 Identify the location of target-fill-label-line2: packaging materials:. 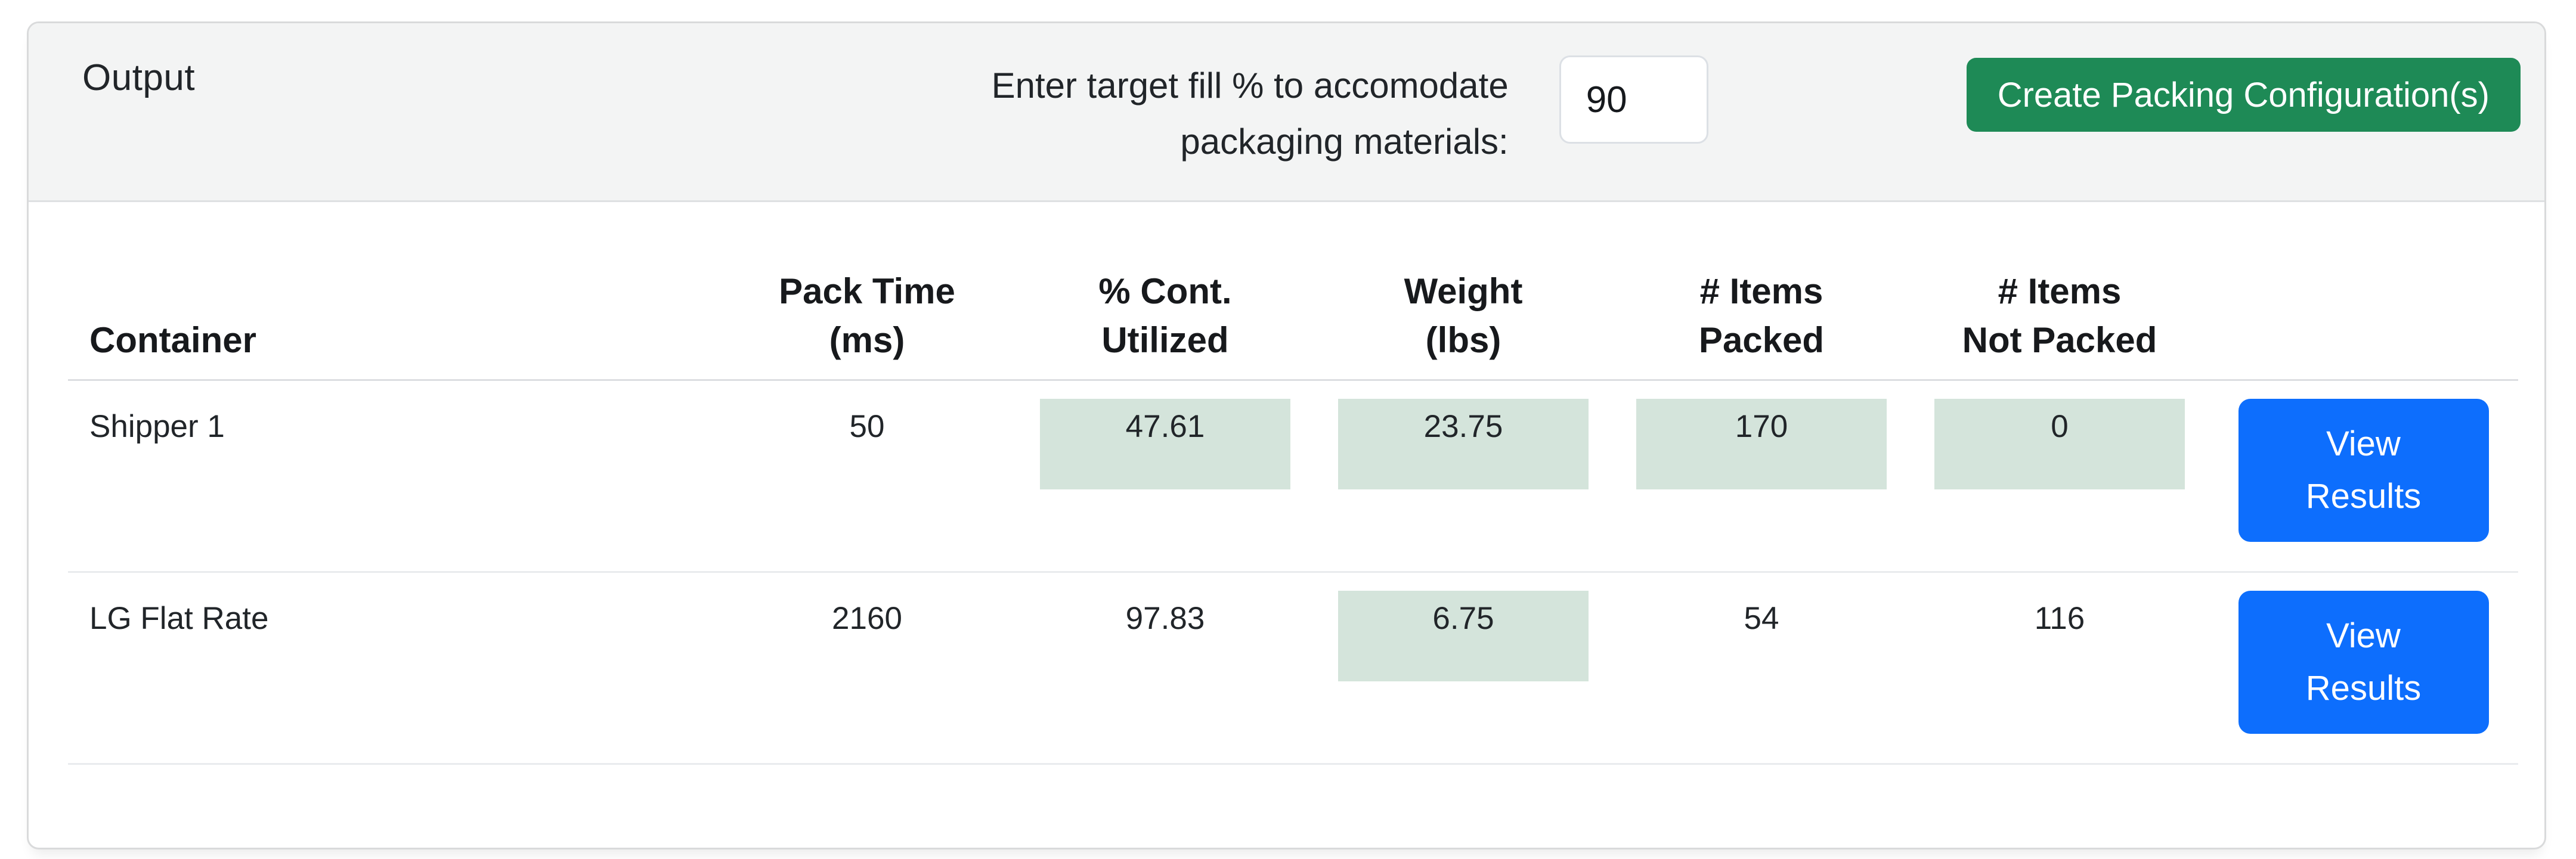
(1345, 142).